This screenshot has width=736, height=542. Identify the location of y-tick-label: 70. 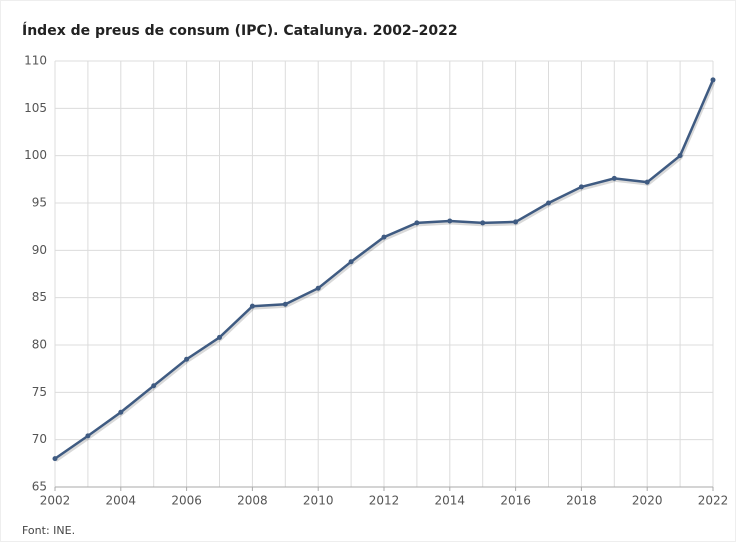
(39, 439).